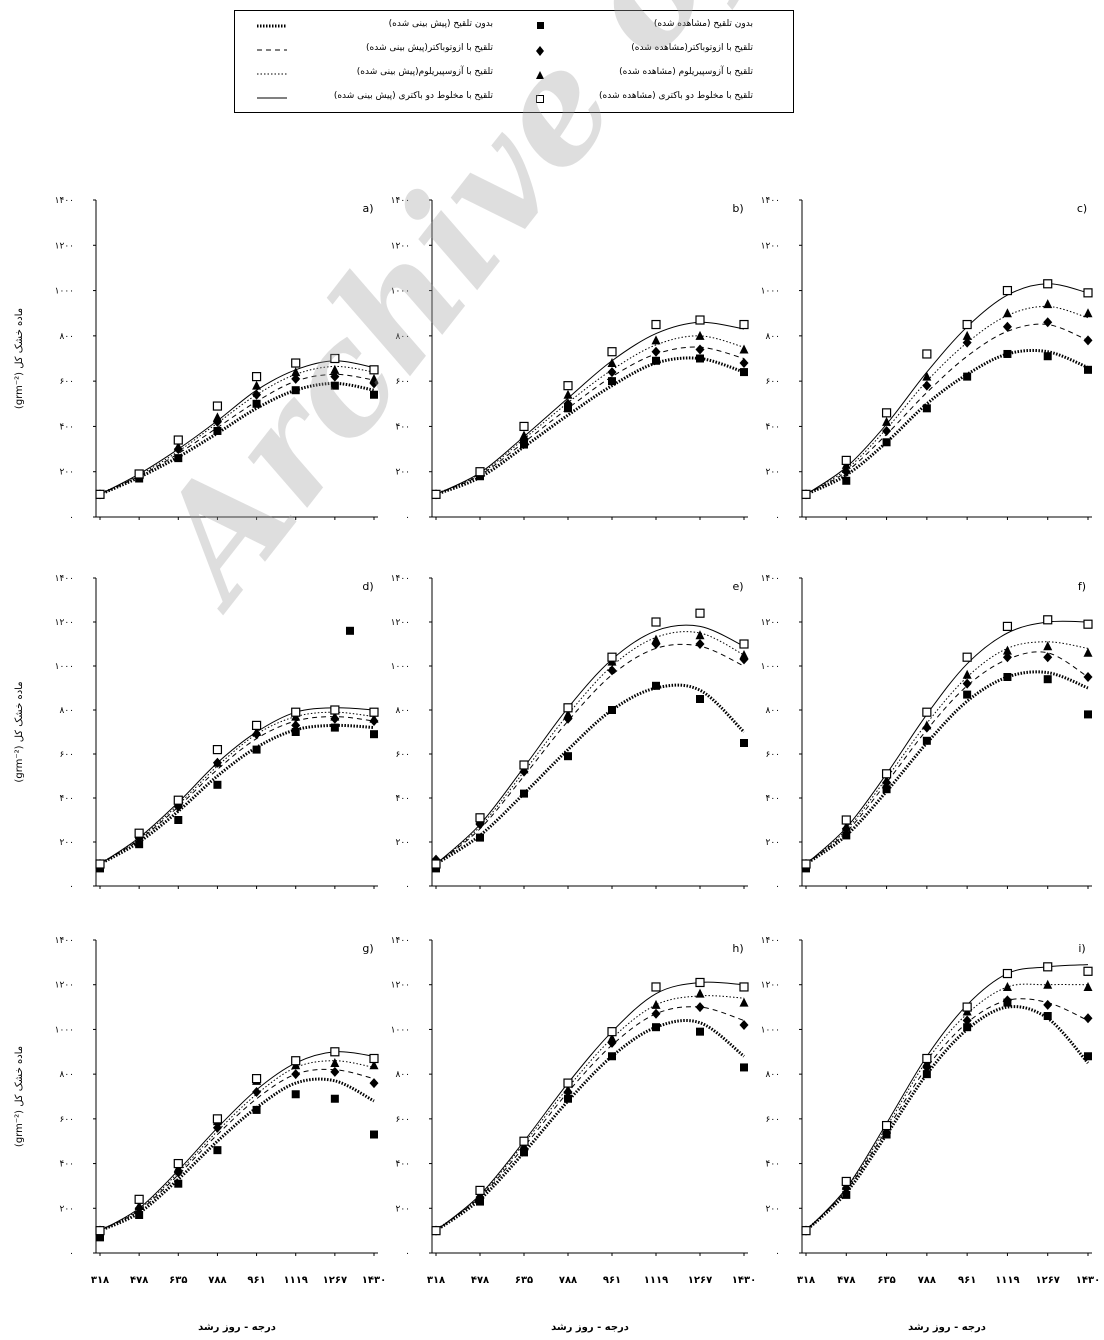  I want to click on y-tick-label: ۰, so click(407, 887).